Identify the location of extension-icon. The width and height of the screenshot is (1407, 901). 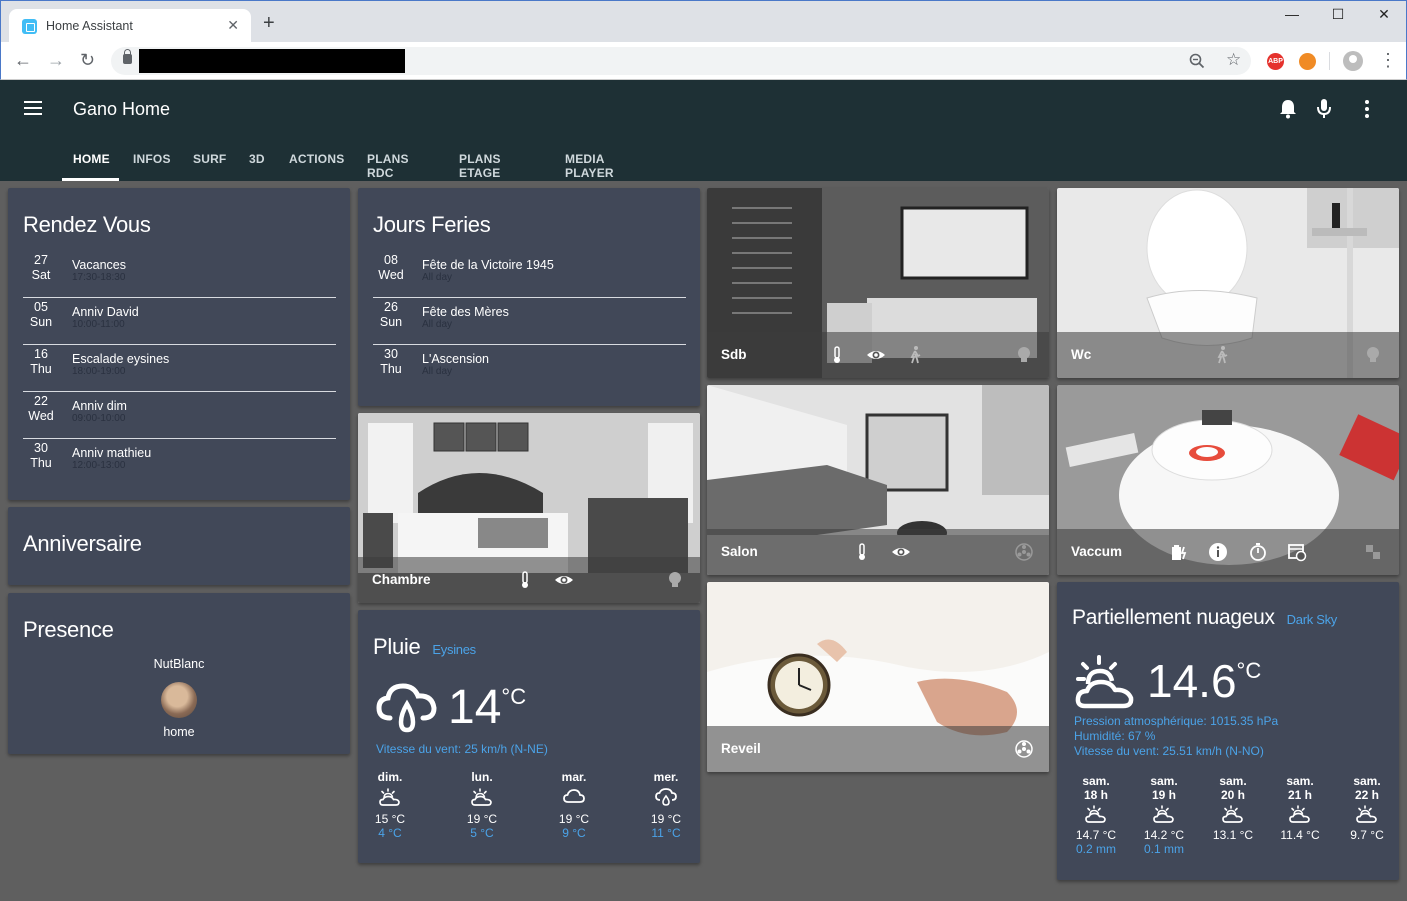
(1307, 61).